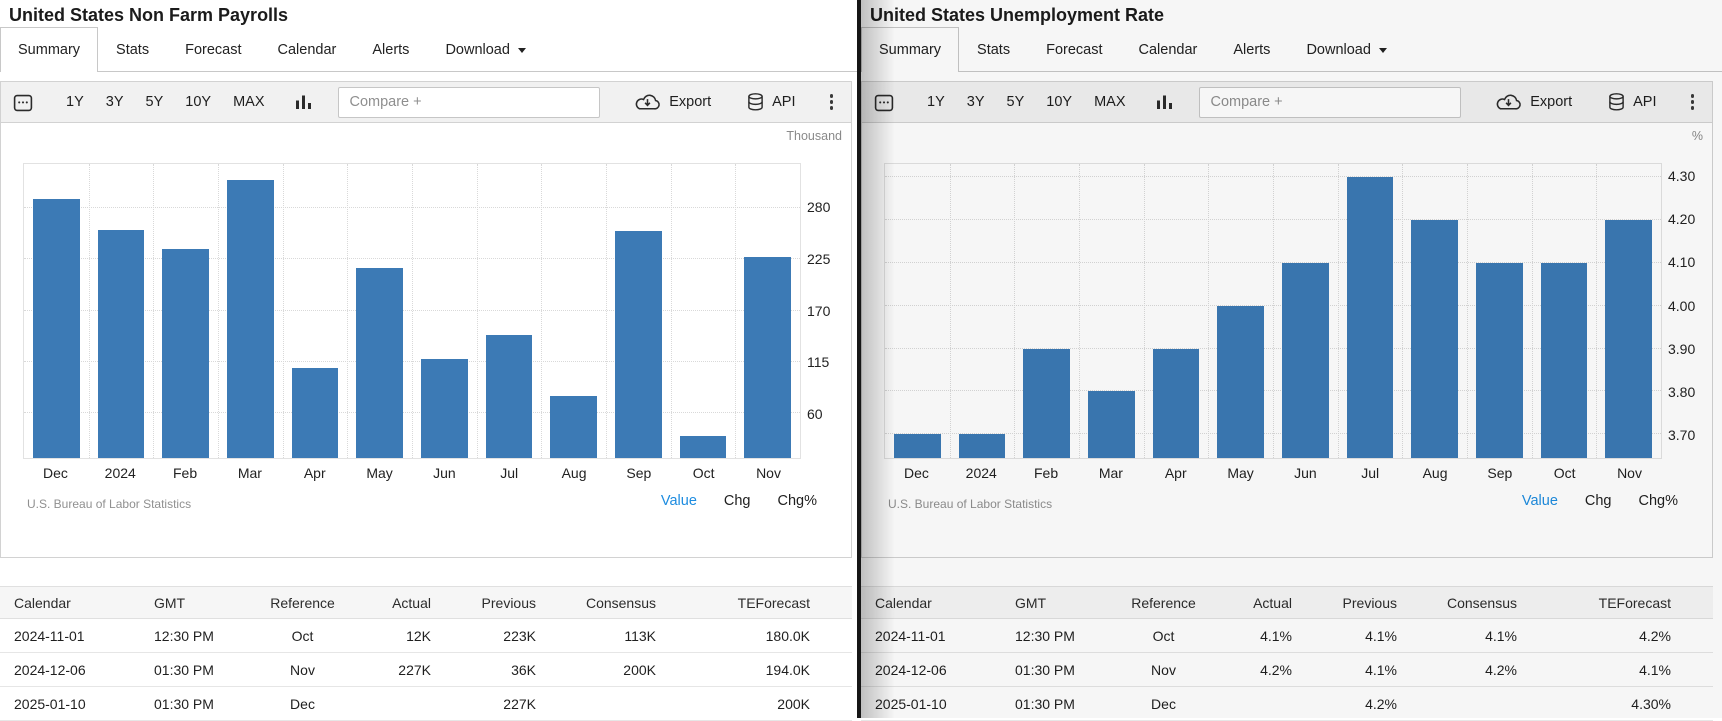 The image size is (1722, 721). I want to click on tab-label: Forecast, so click(213, 49).